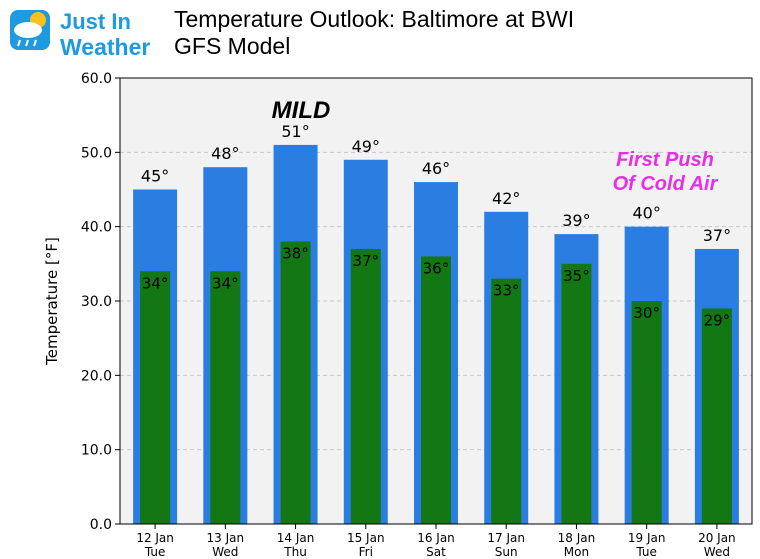 The height and width of the screenshot is (559, 760). What do you see at coordinates (666, 184) in the screenshot?
I see `annotation-cold-line2: Of Cold Air` at bounding box center [666, 184].